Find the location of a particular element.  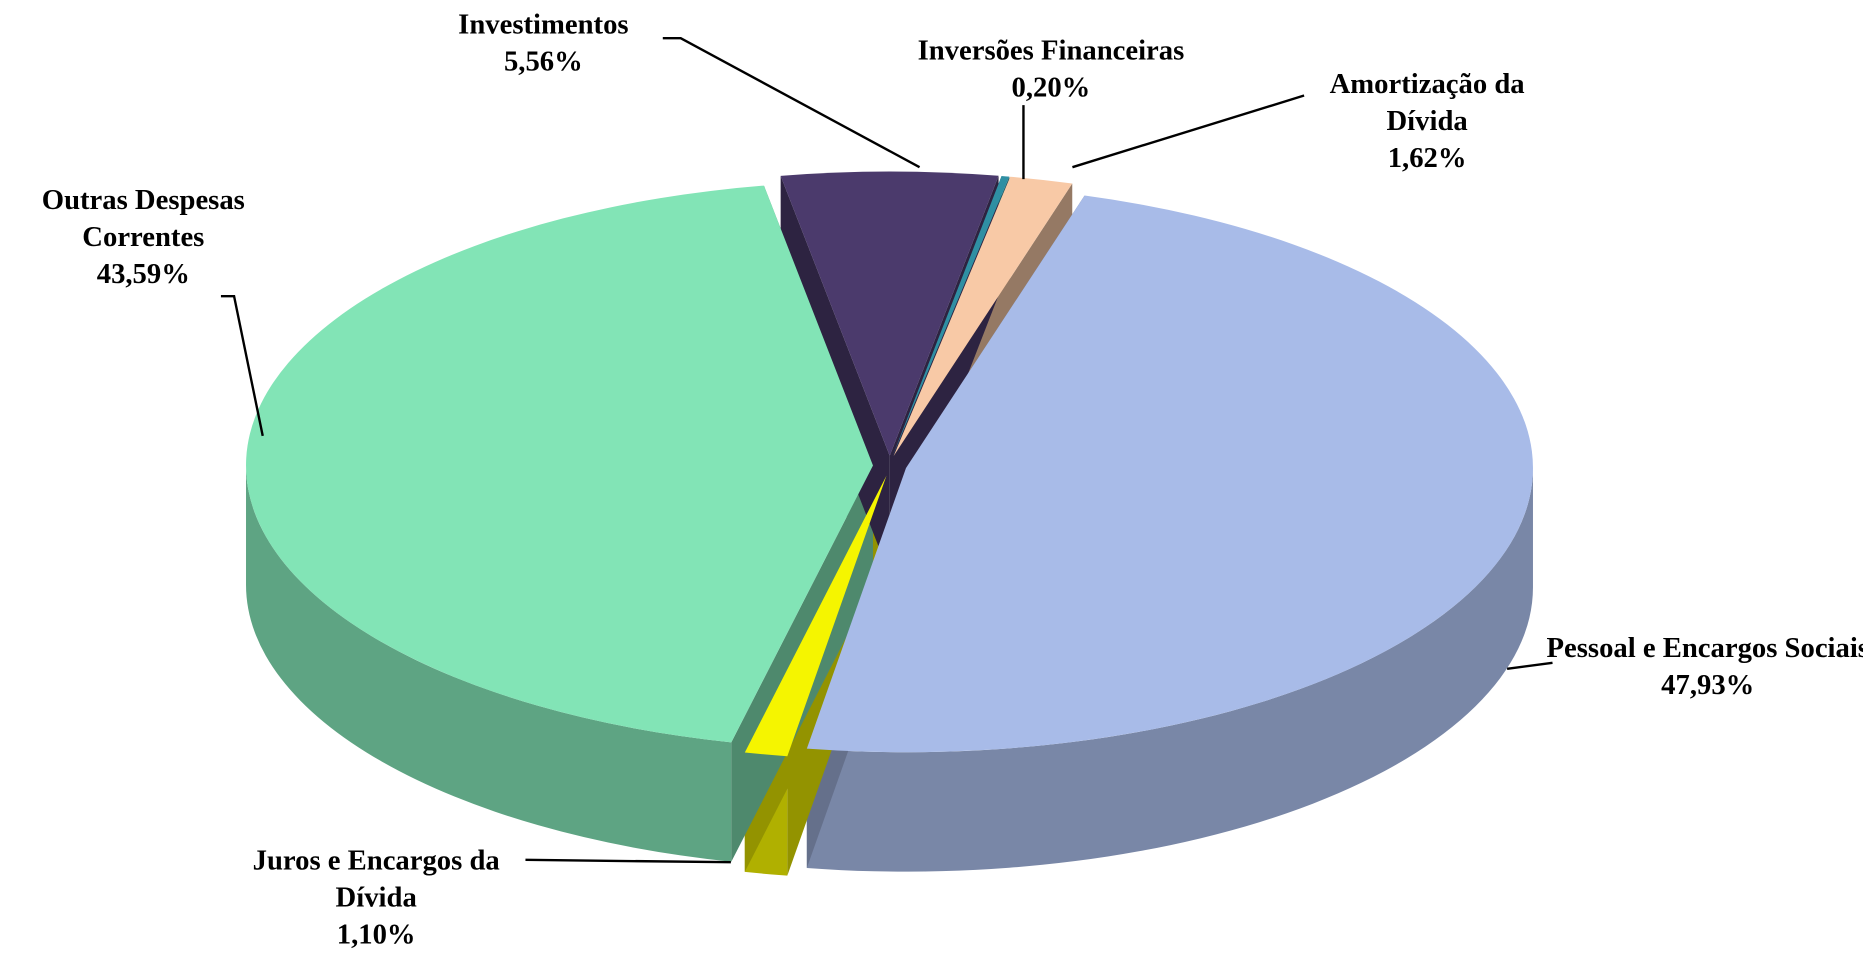

value-label: 1,62% is located at coordinates (1427, 159).